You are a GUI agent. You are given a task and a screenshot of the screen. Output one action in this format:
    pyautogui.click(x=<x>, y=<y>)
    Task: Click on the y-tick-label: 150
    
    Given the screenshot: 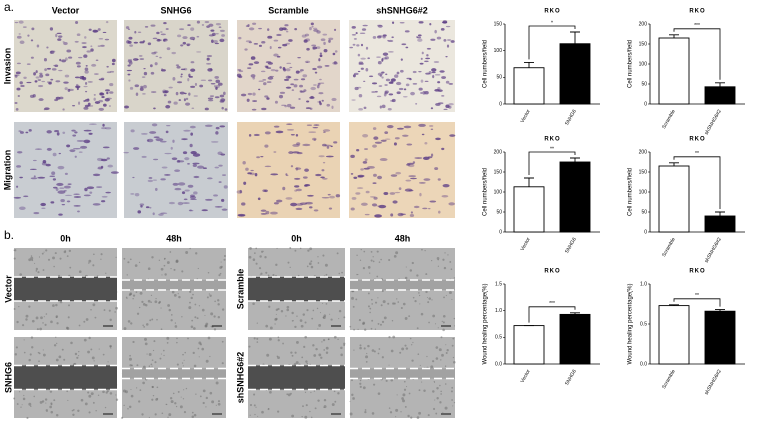 What is the action you would take?
    pyautogui.click(x=498, y=24)
    